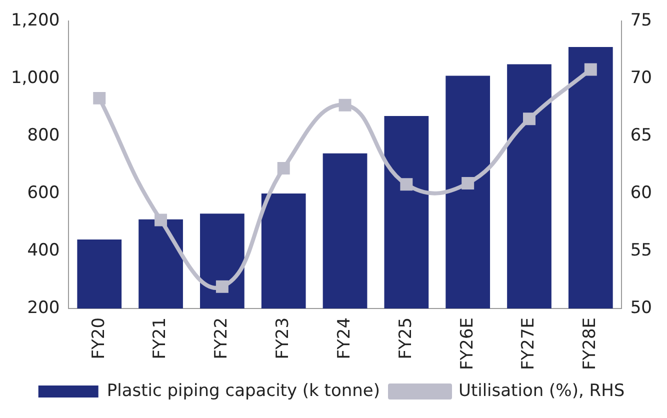  Describe the element at coordinates (406, 338) in the screenshot. I see `x-tick-label: FY25` at that location.